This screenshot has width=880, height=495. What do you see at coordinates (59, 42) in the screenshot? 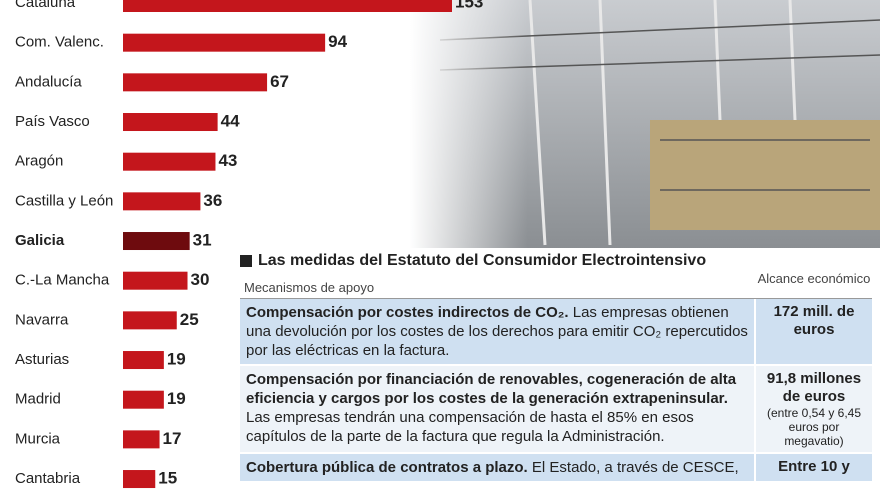
I see `category-label: Com. Valenc.` at bounding box center [59, 42].